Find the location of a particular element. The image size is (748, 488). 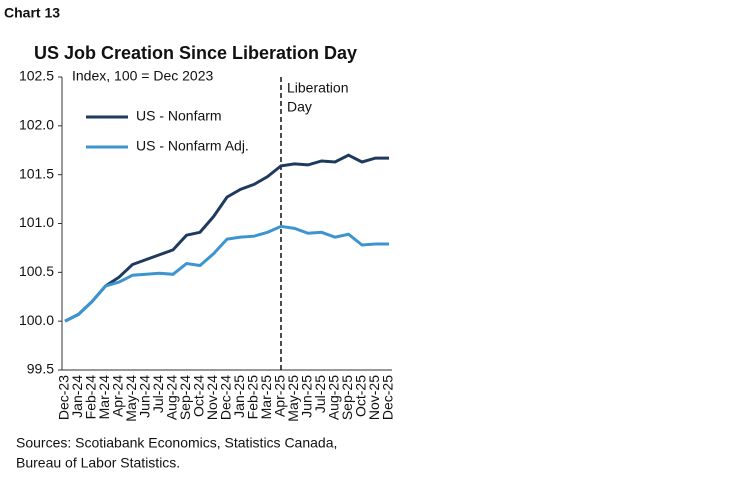

y-tick-label: 100.0 is located at coordinates (36, 320).